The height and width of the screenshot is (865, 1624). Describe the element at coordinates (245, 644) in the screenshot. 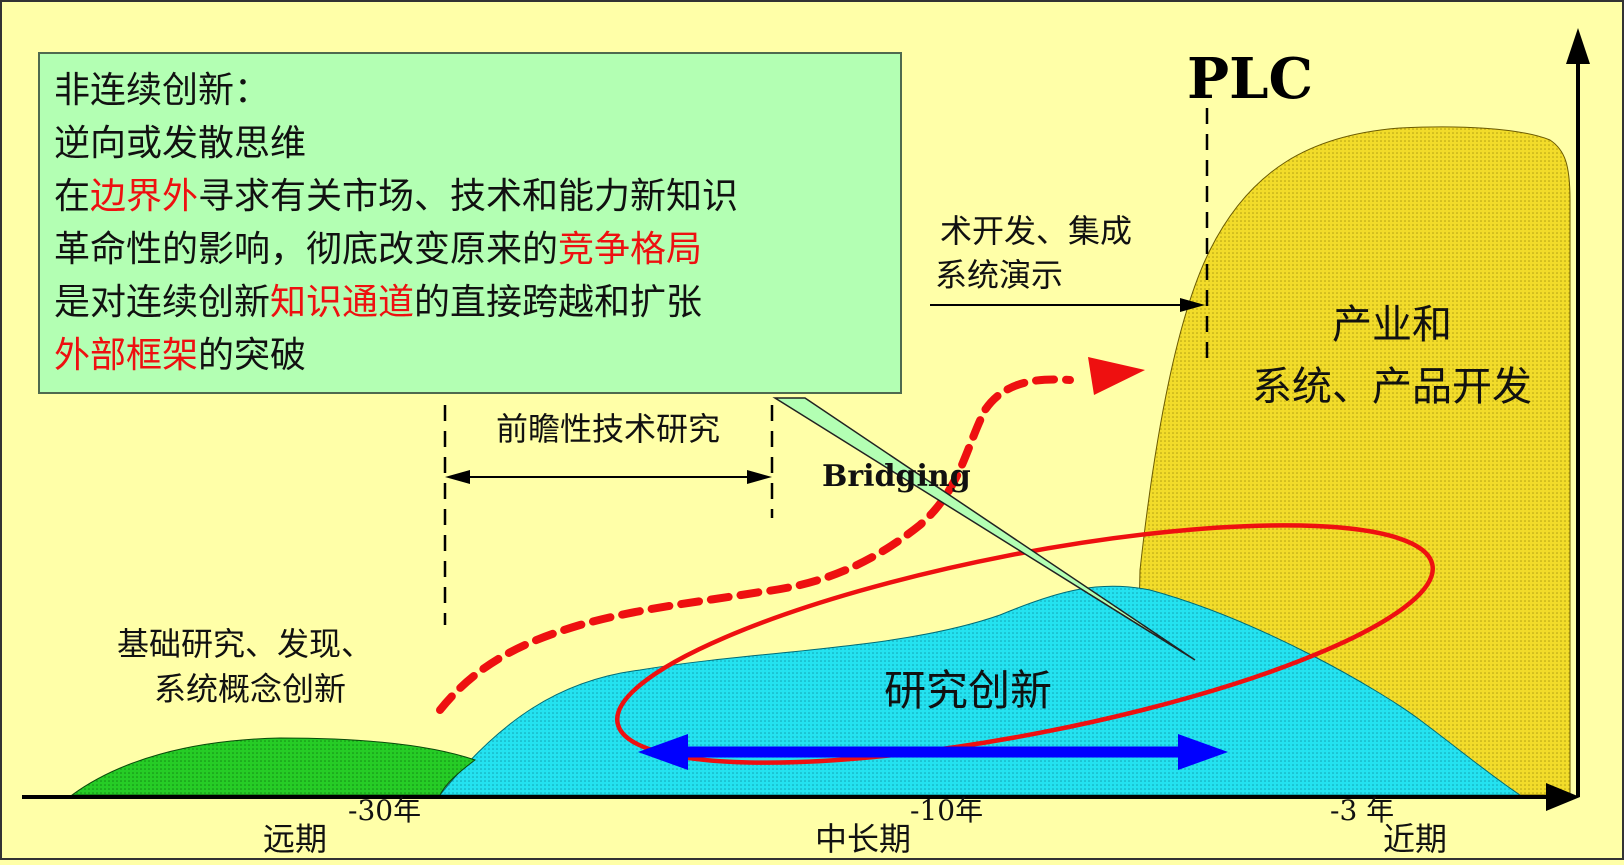

I see `basic-research-label-line1: 基础研究、发现、` at that location.